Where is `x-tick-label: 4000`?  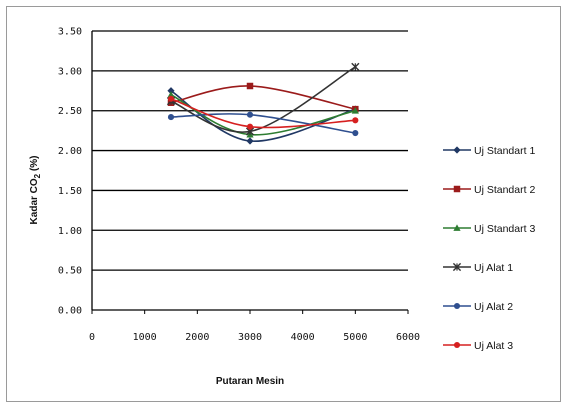 x-tick-label: 4000 is located at coordinates (303, 337).